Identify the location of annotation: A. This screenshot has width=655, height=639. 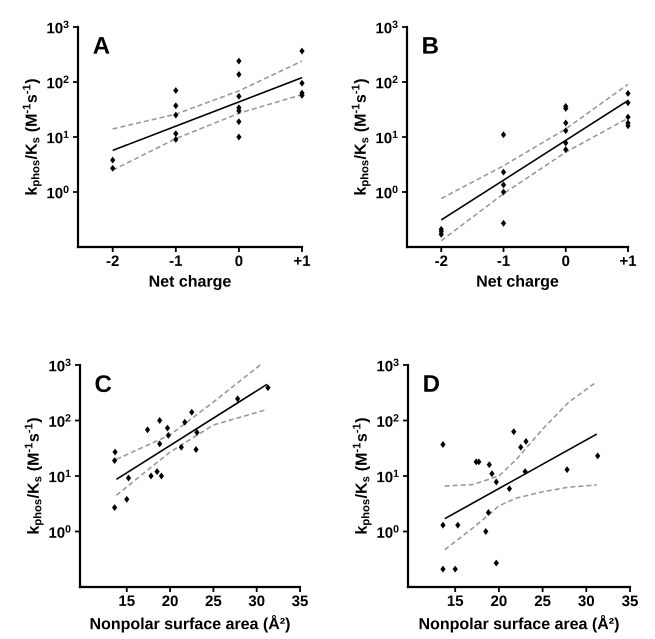
(101, 45).